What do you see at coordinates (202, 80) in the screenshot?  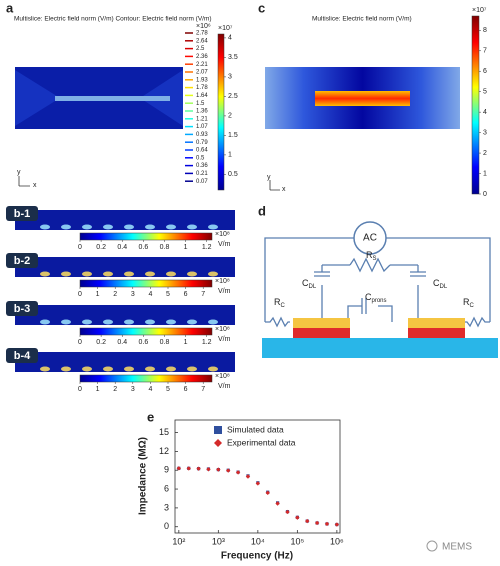 I see `contour-level: 1.93` at bounding box center [202, 80].